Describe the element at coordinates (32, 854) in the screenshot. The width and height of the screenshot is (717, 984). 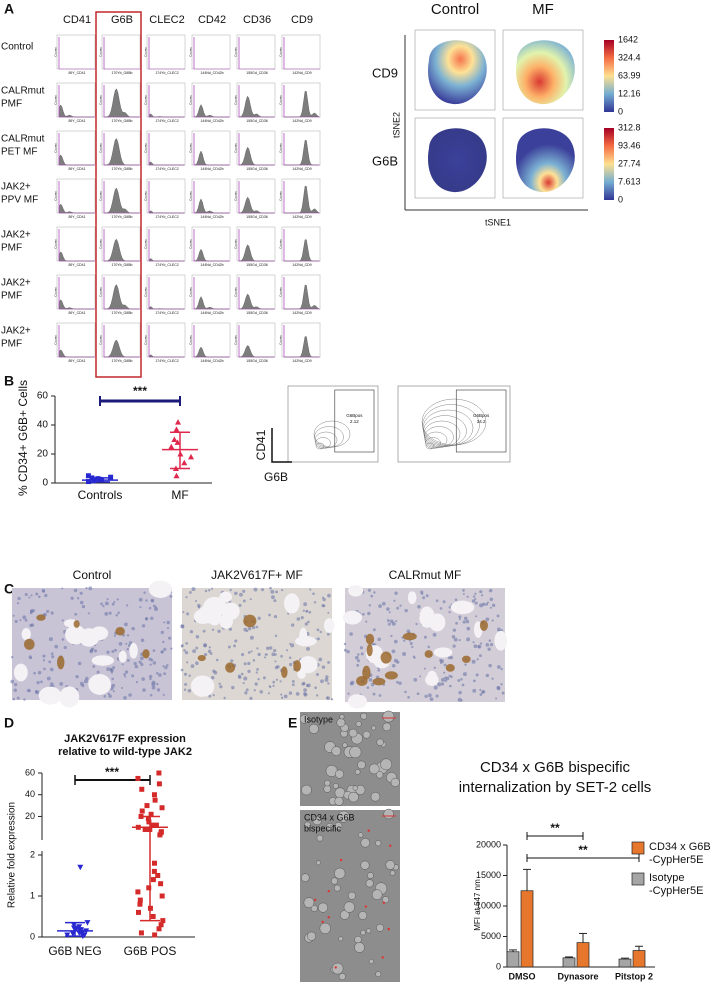
I see `y-tick-label: 2` at that location.